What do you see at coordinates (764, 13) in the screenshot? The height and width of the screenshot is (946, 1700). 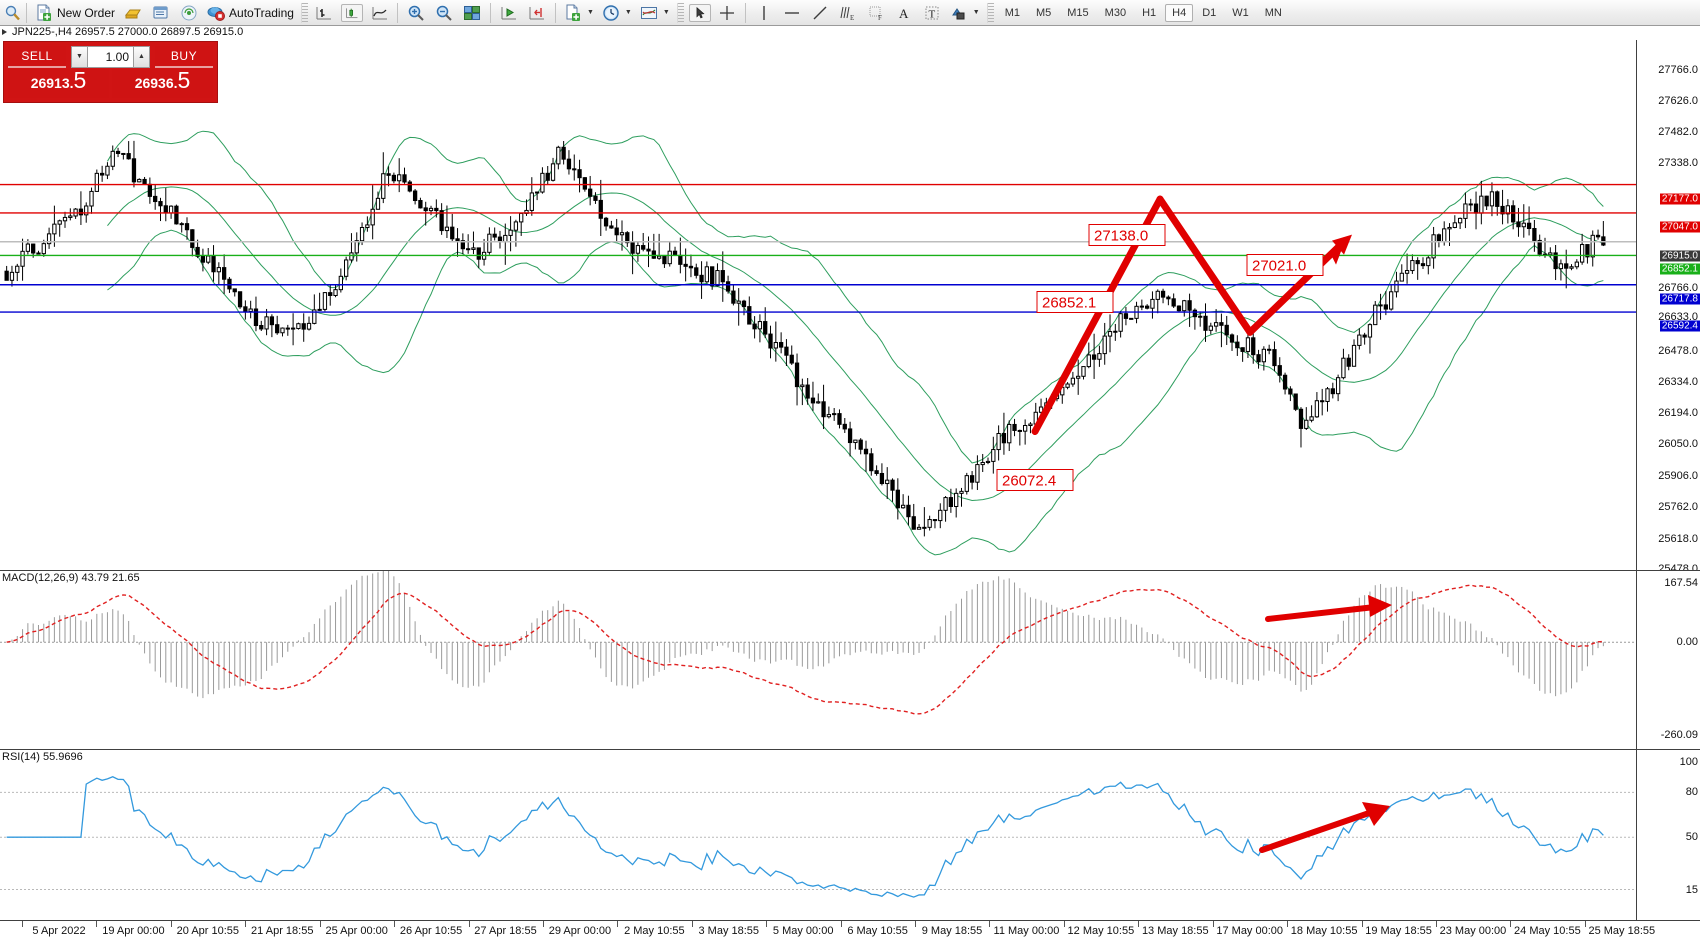 I see `vertical-line-icon` at bounding box center [764, 13].